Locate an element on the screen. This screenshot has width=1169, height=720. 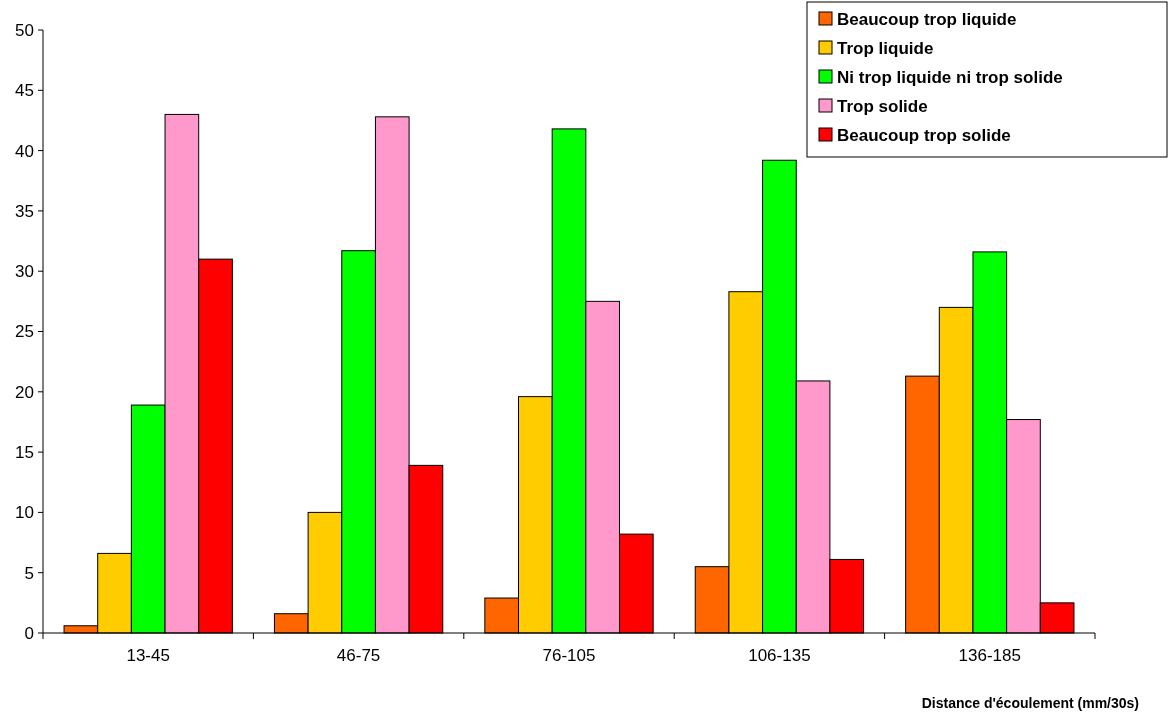
legend-label: Trop liquide is located at coordinates (885, 48).